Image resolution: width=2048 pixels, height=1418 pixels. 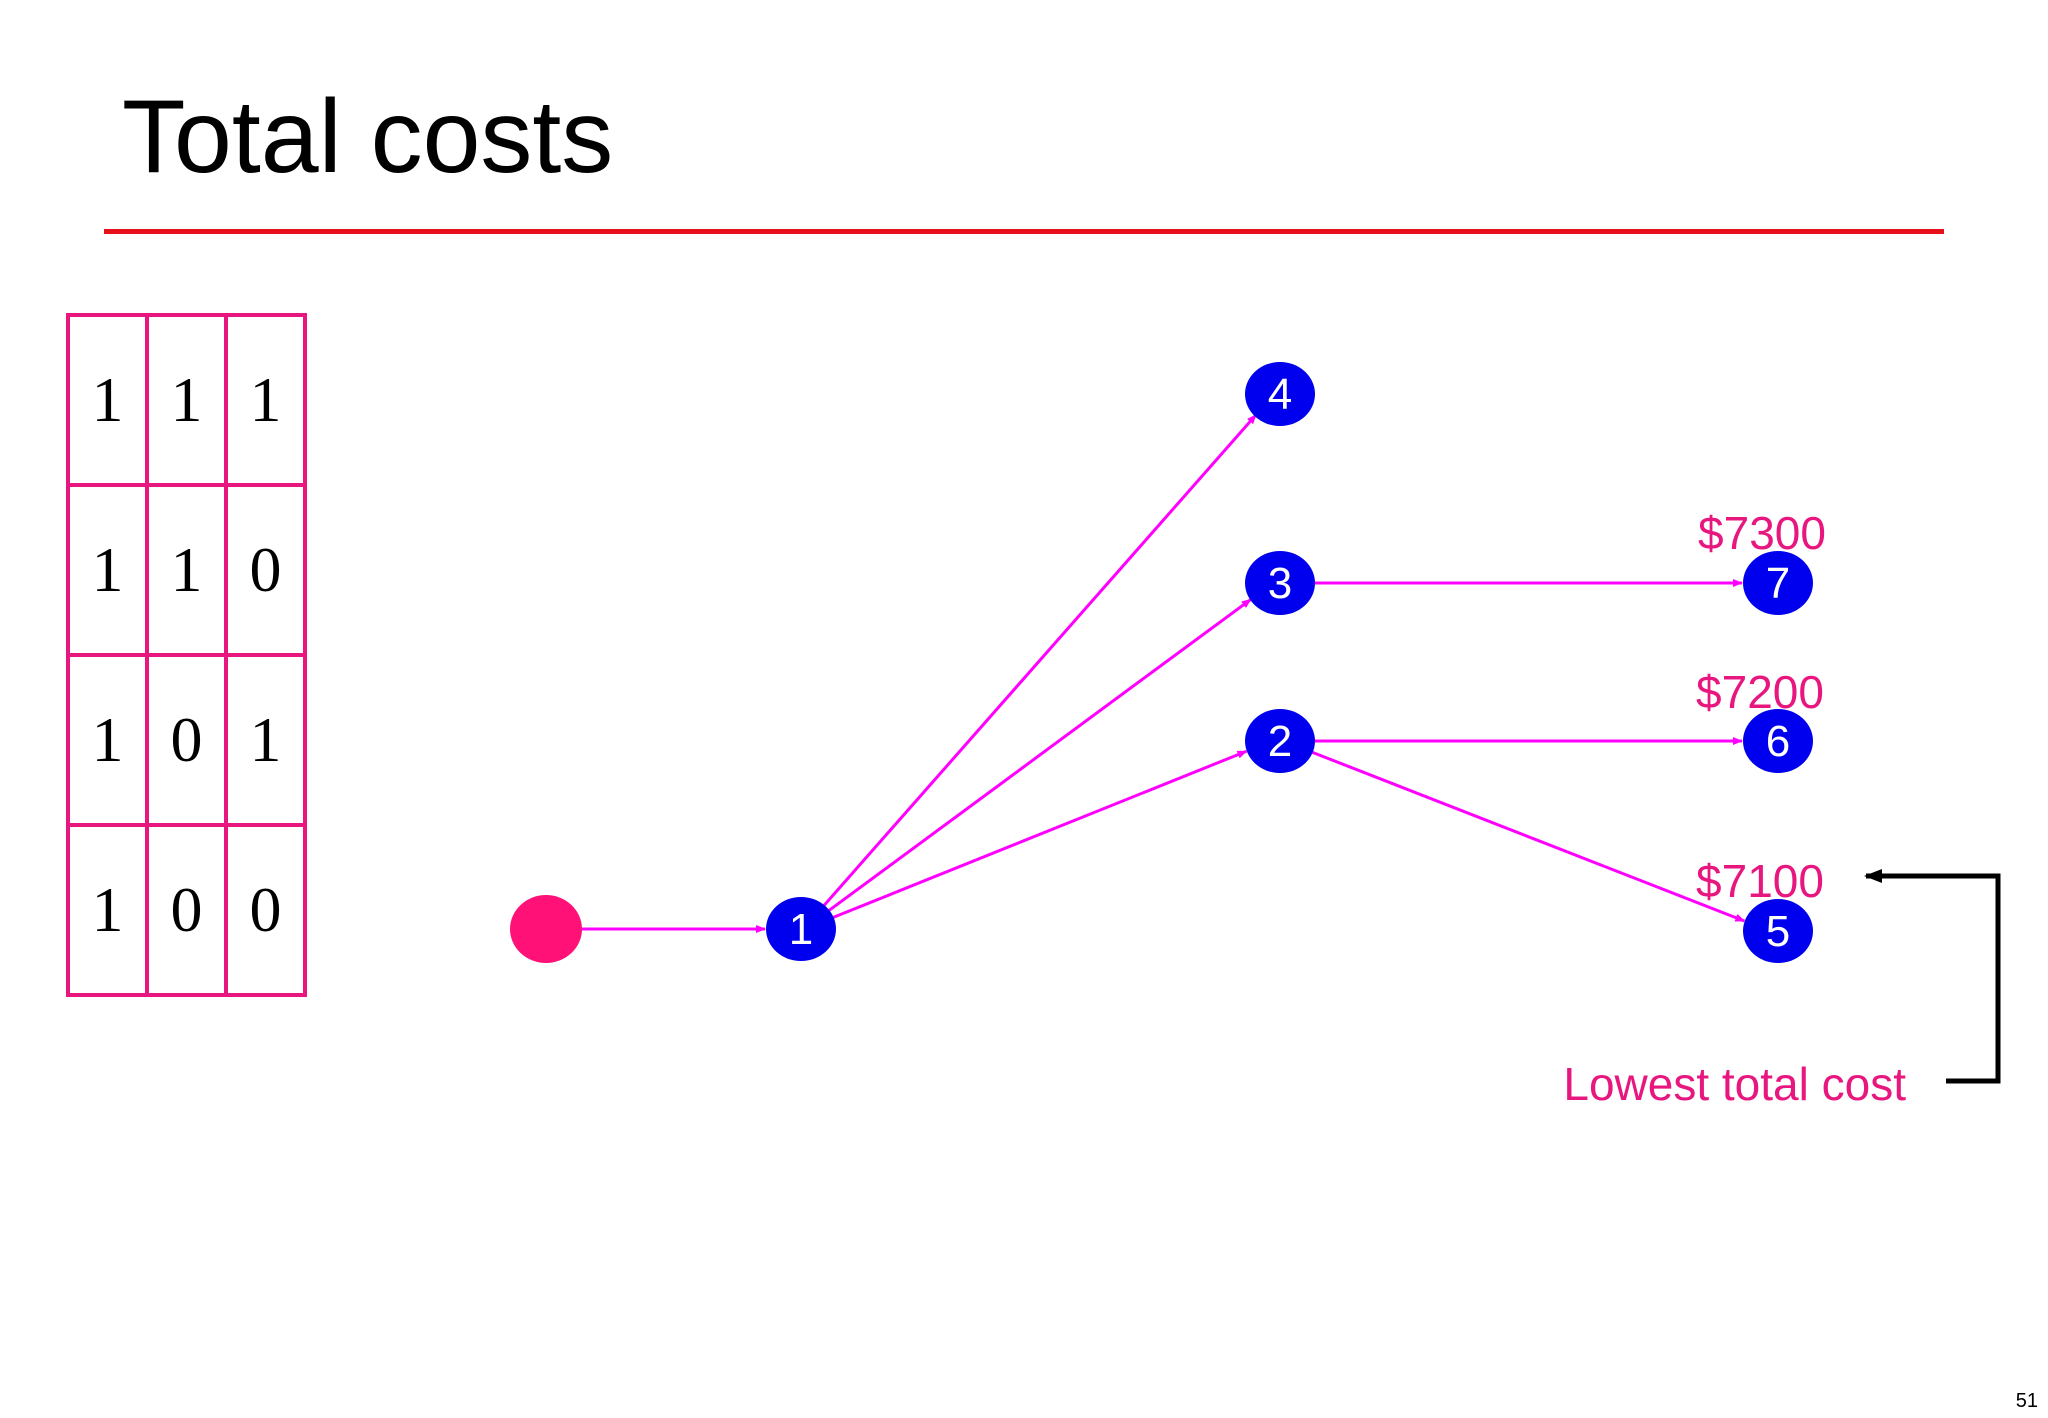 I want to click on tree-node-1: 1, so click(x=801, y=929).